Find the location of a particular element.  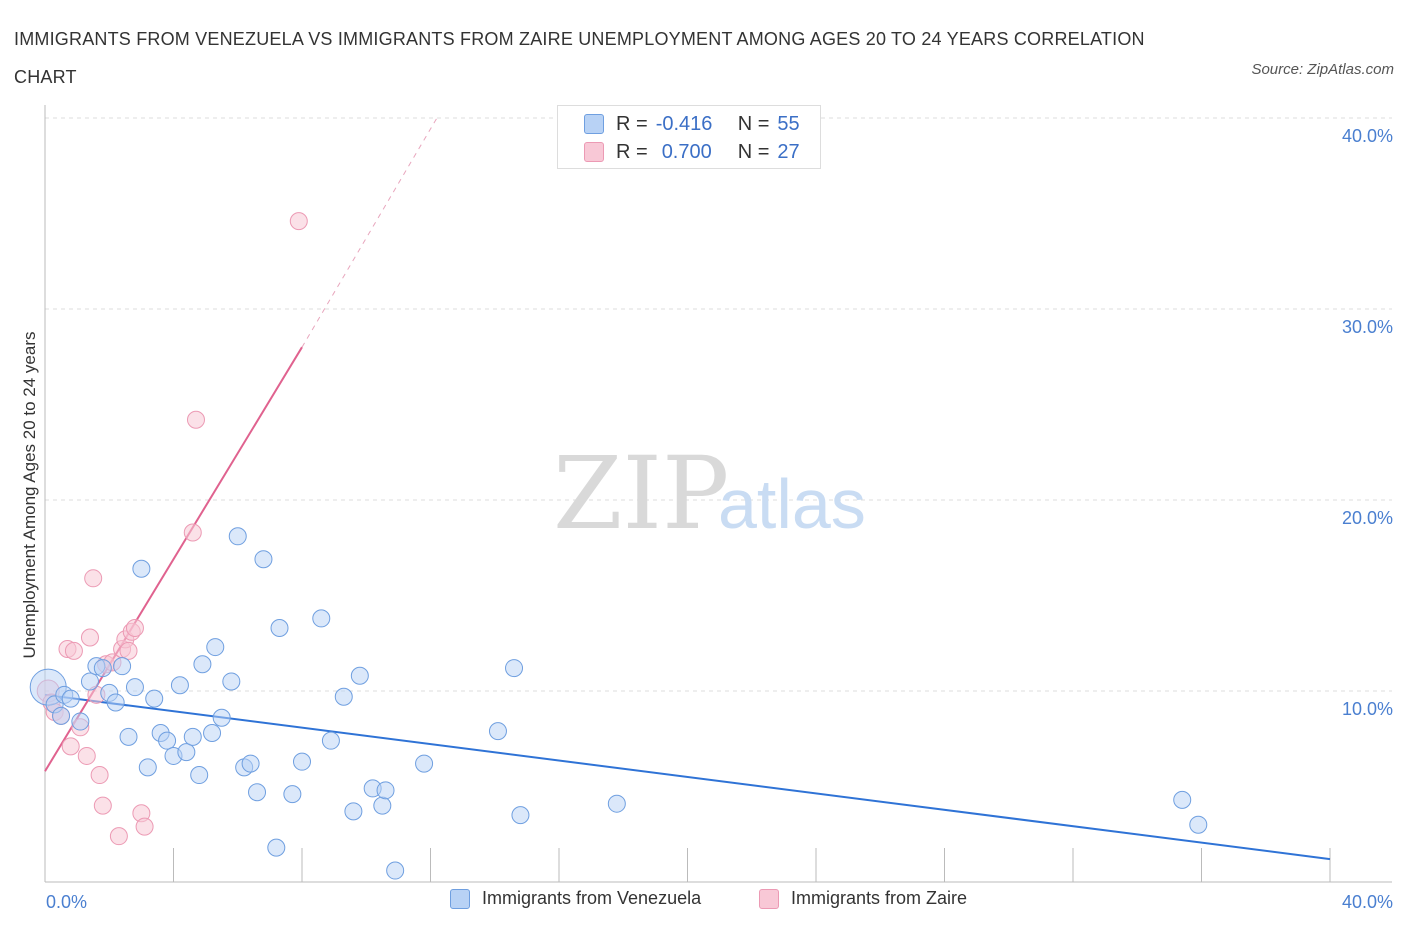

legend-item-venezuela: Immigrants from Venezuela is located at coordinates (575, 898).